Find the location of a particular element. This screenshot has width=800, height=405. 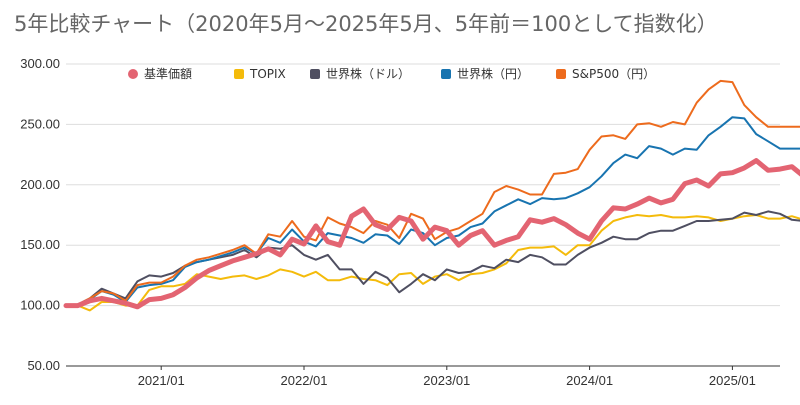

legend-label: 世界株（ドル） is located at coordinates (368, 73).